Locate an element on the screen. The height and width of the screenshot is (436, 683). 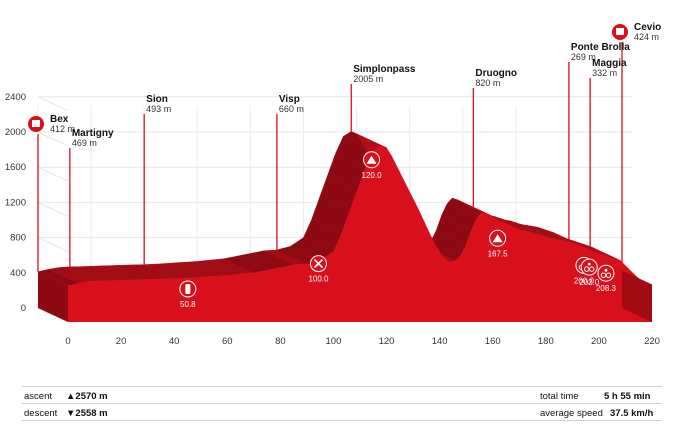
marker-km-label: 50.8 is located at coordinates (188, 304).